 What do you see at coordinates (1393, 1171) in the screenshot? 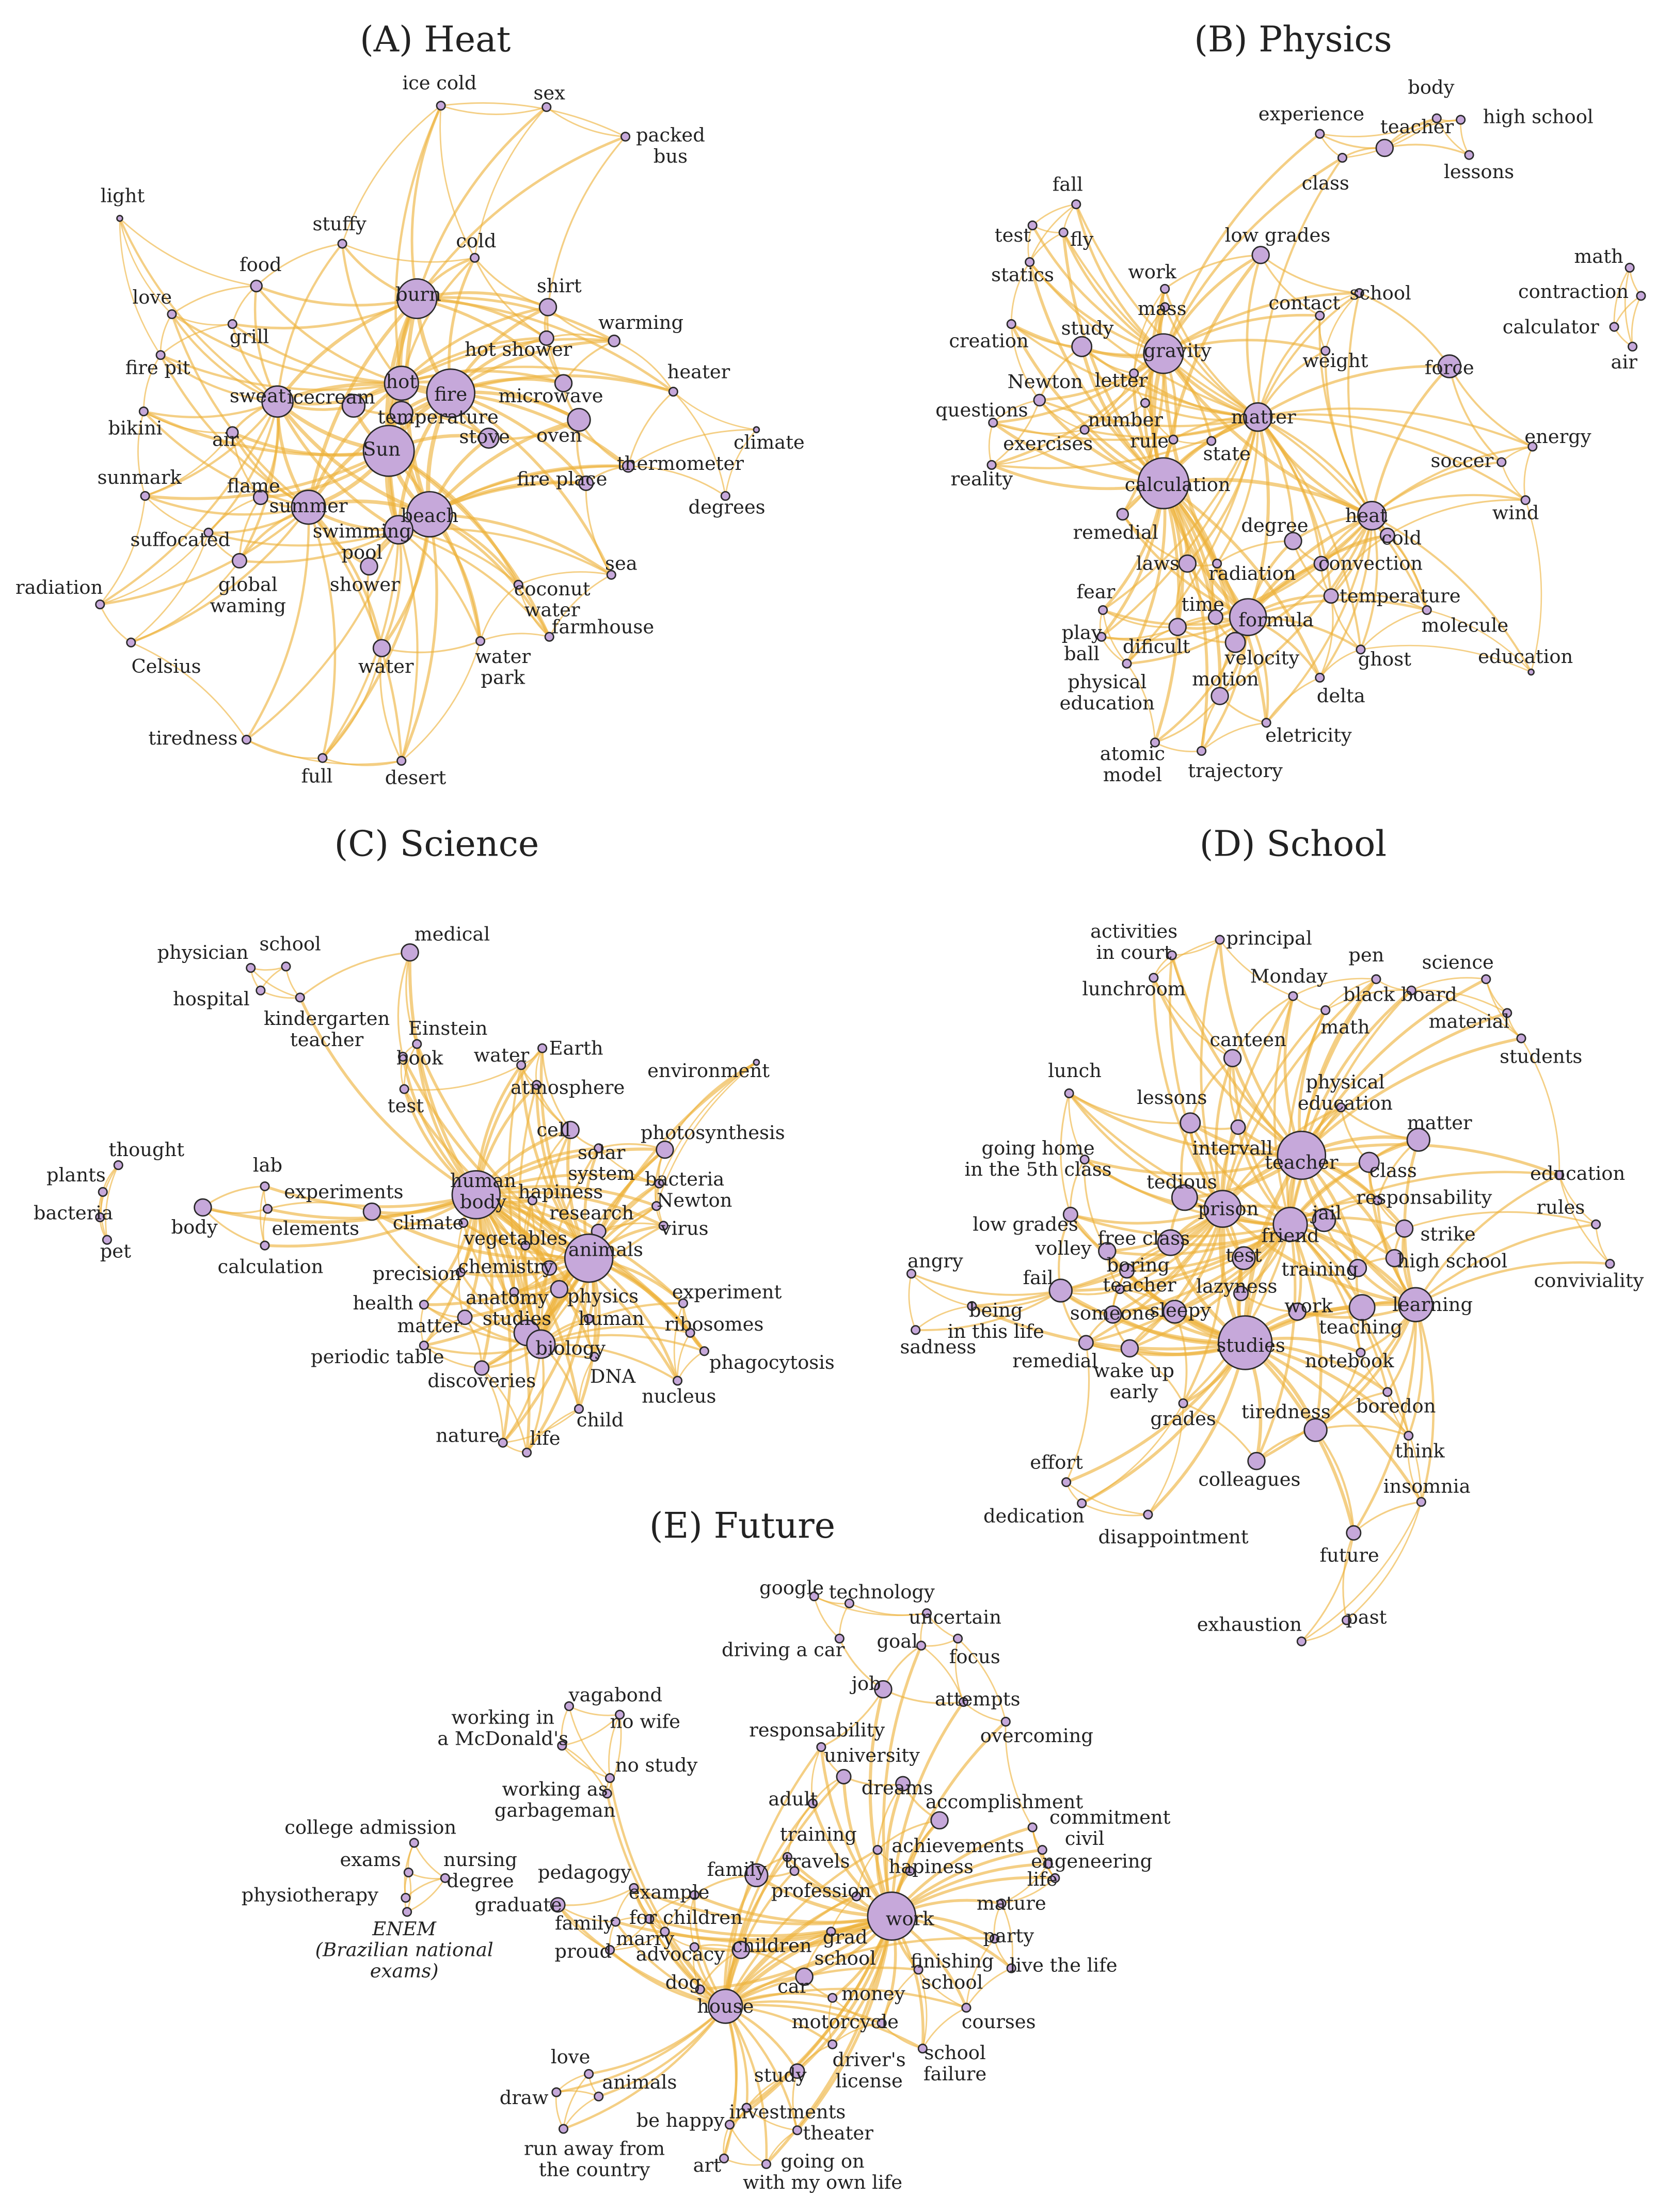
I see `node-label: class` at bounding box center [1393, 1171].